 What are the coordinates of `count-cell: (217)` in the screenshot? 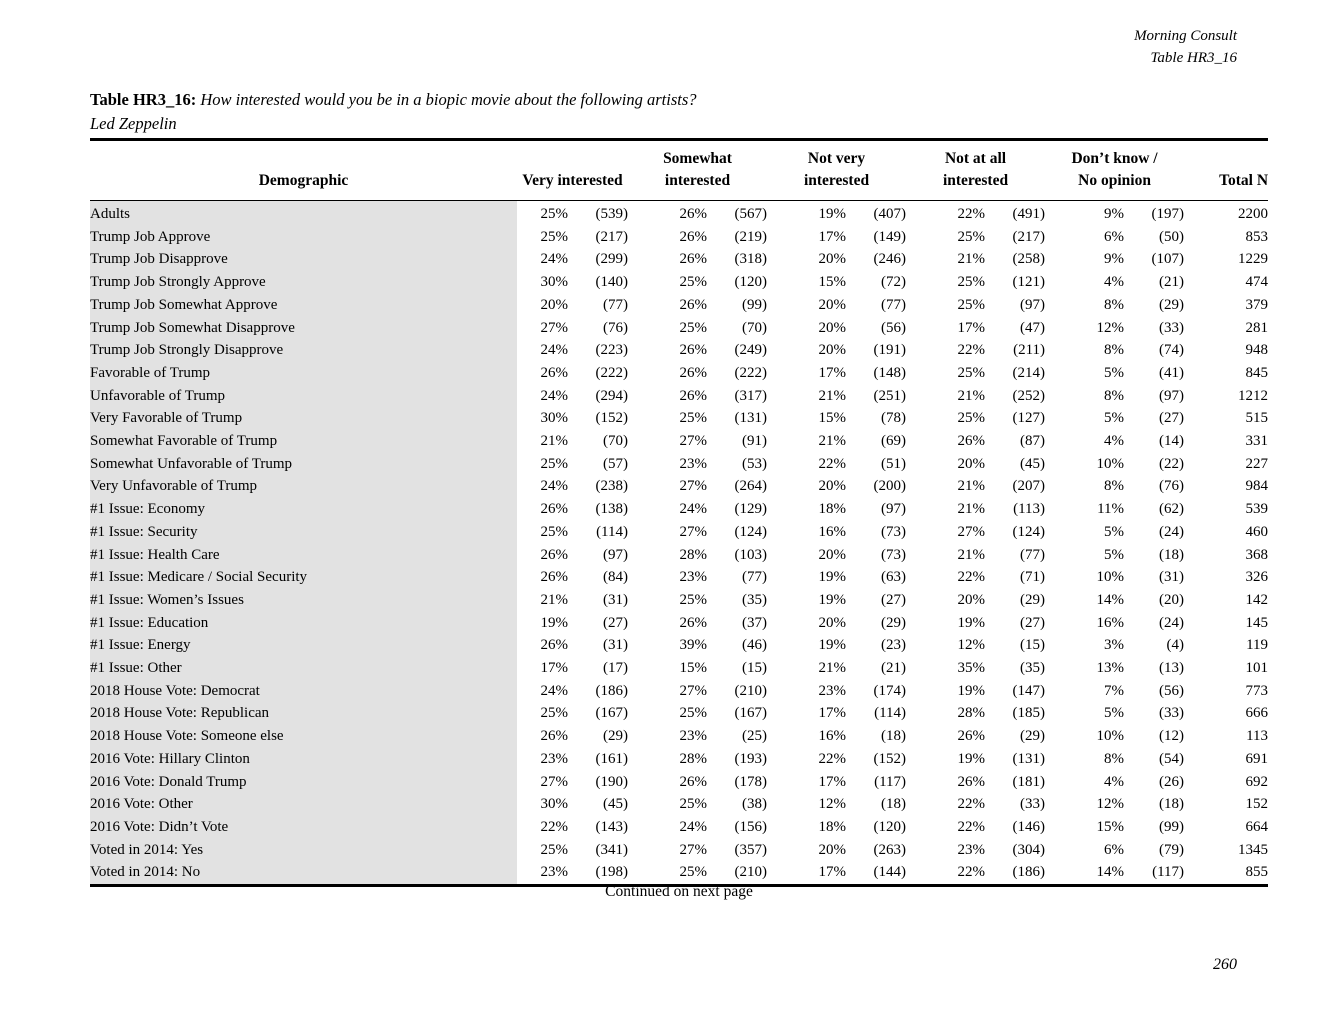 It's located at (612, 236).